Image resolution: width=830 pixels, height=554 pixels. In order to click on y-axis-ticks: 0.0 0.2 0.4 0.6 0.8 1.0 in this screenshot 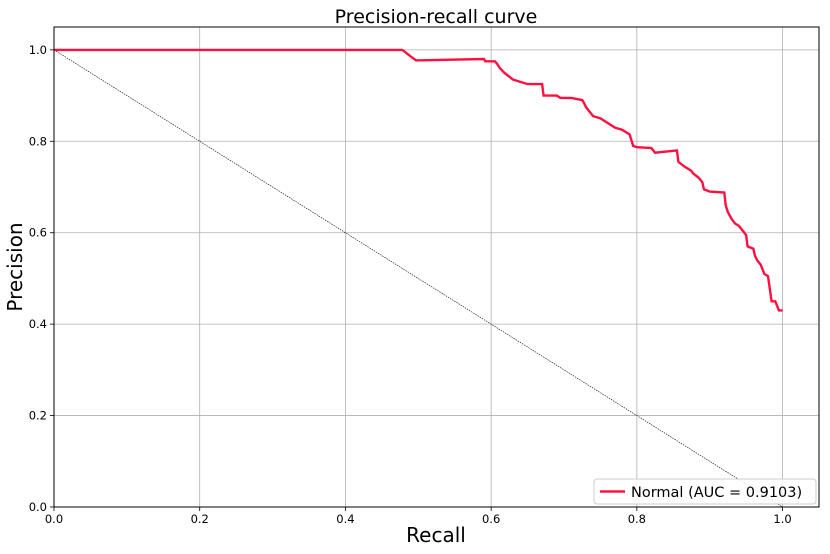, I will do `click(41, 278)`.